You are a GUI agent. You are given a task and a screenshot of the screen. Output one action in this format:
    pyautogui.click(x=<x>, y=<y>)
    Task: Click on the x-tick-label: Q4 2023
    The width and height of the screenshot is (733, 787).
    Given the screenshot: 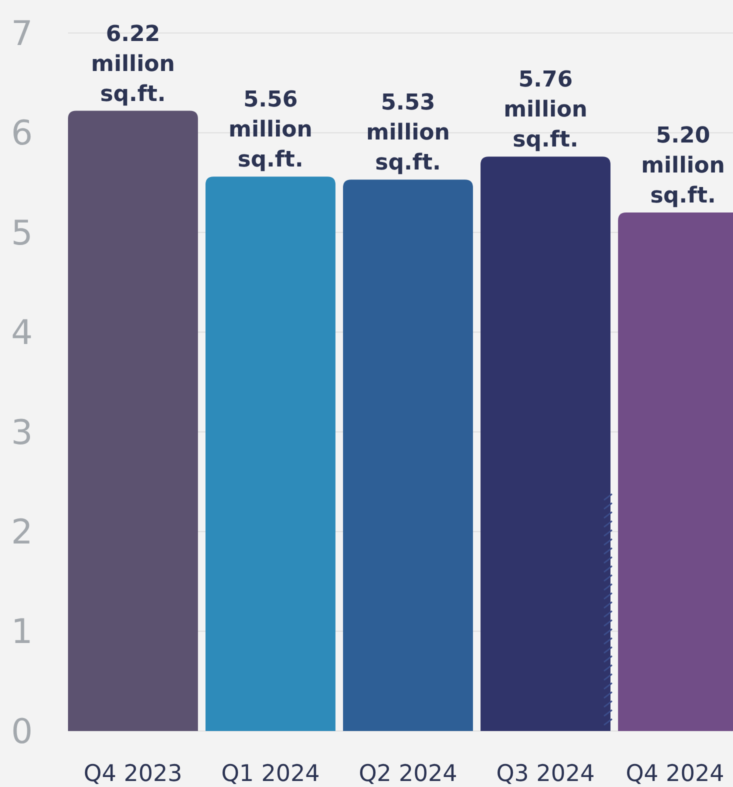 What is the action you would take?
    pyautogui.click(x=133, y=774)
    